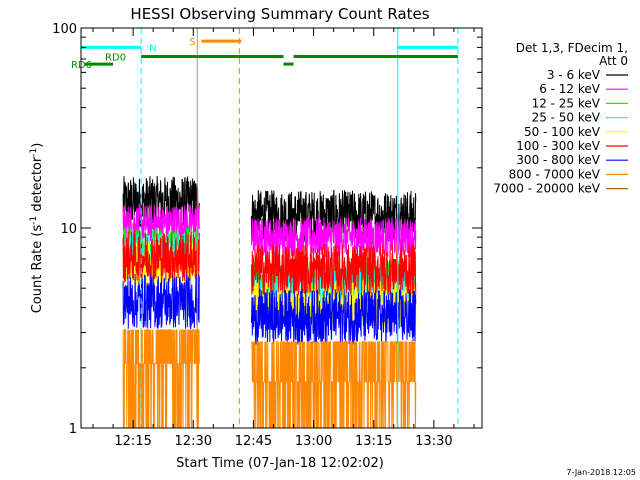  I want to click on legend-label-3: 12 - 25 keV, so click(566, 103).